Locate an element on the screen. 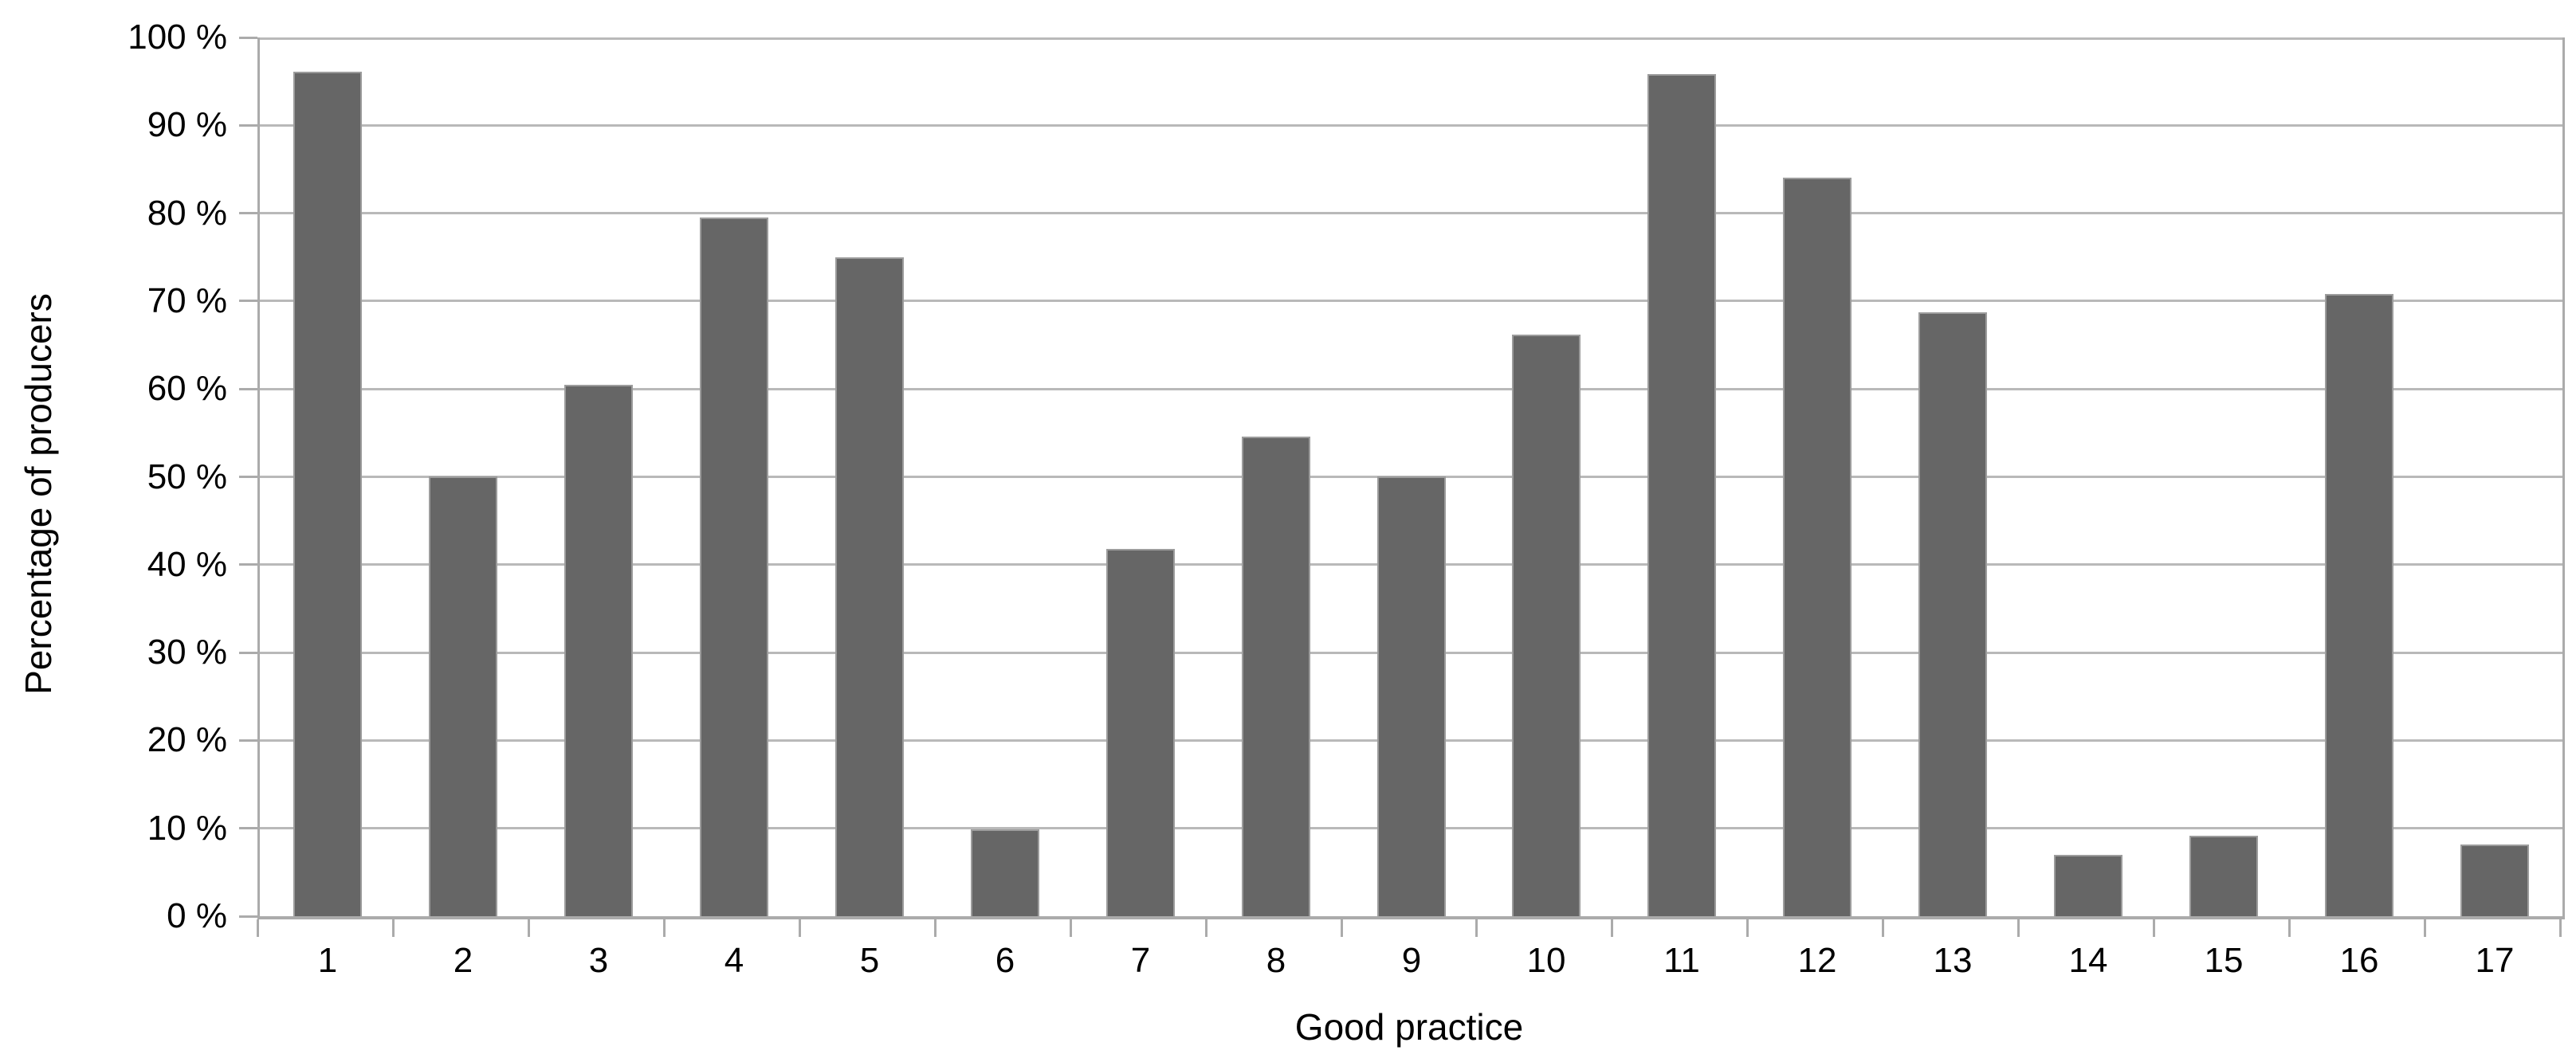  y-tick-label: 50 % is located at coordinates (187, 477).